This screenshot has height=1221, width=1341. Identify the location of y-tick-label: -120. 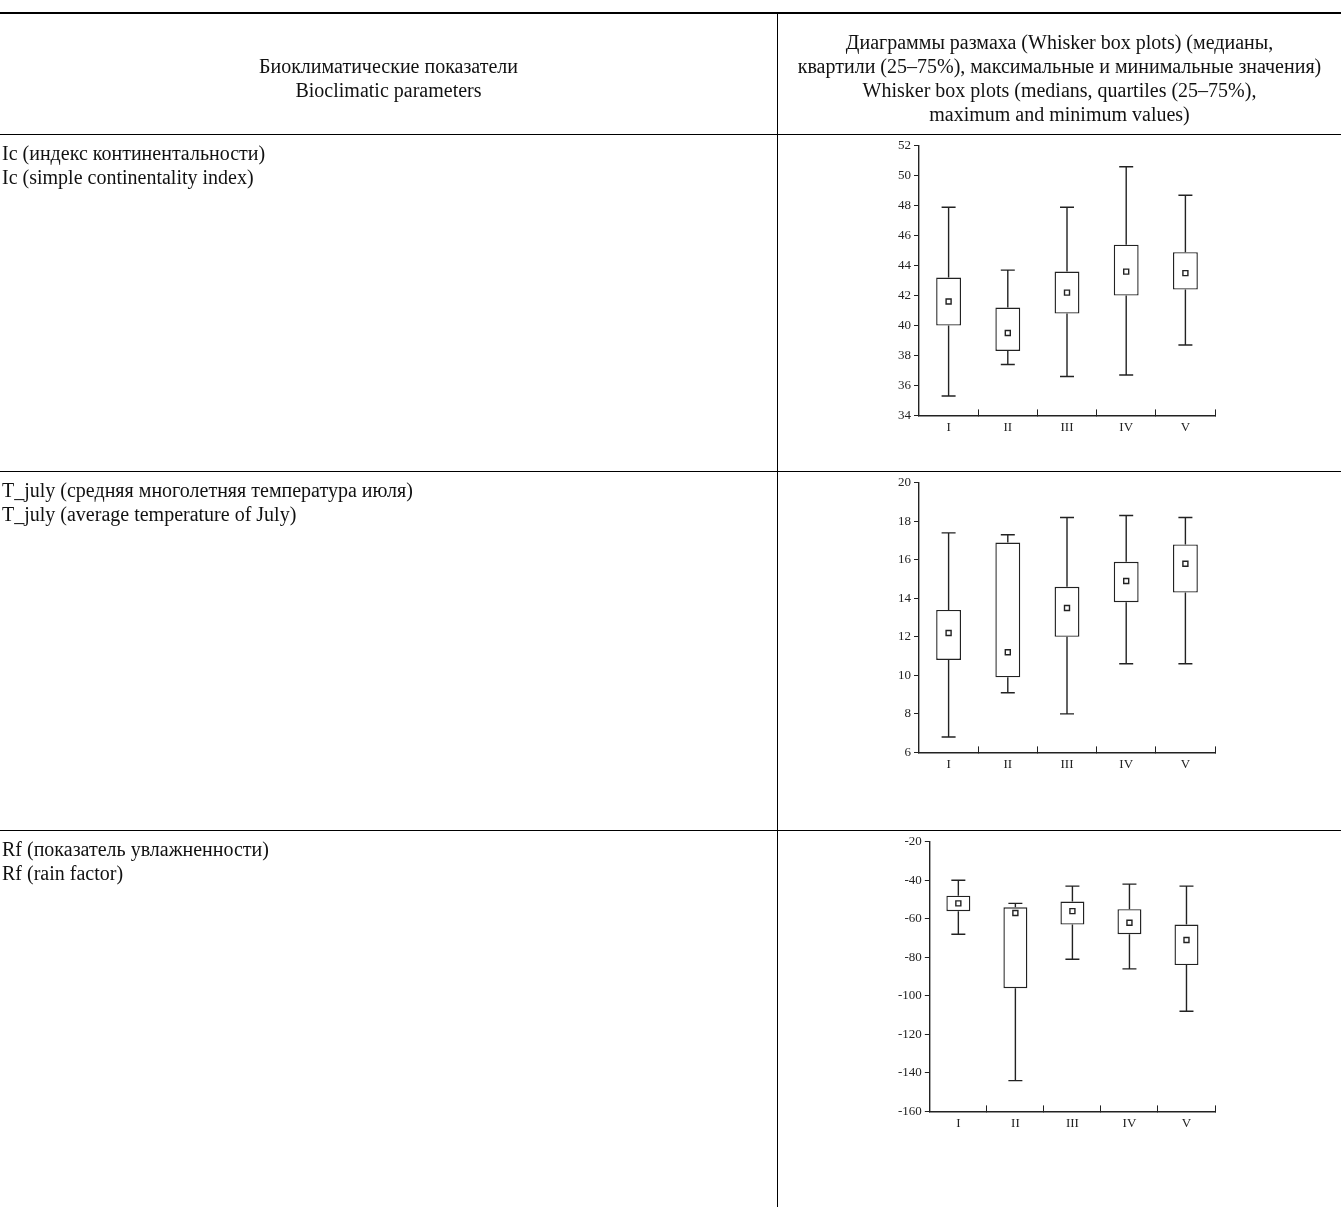
(909, 1033).